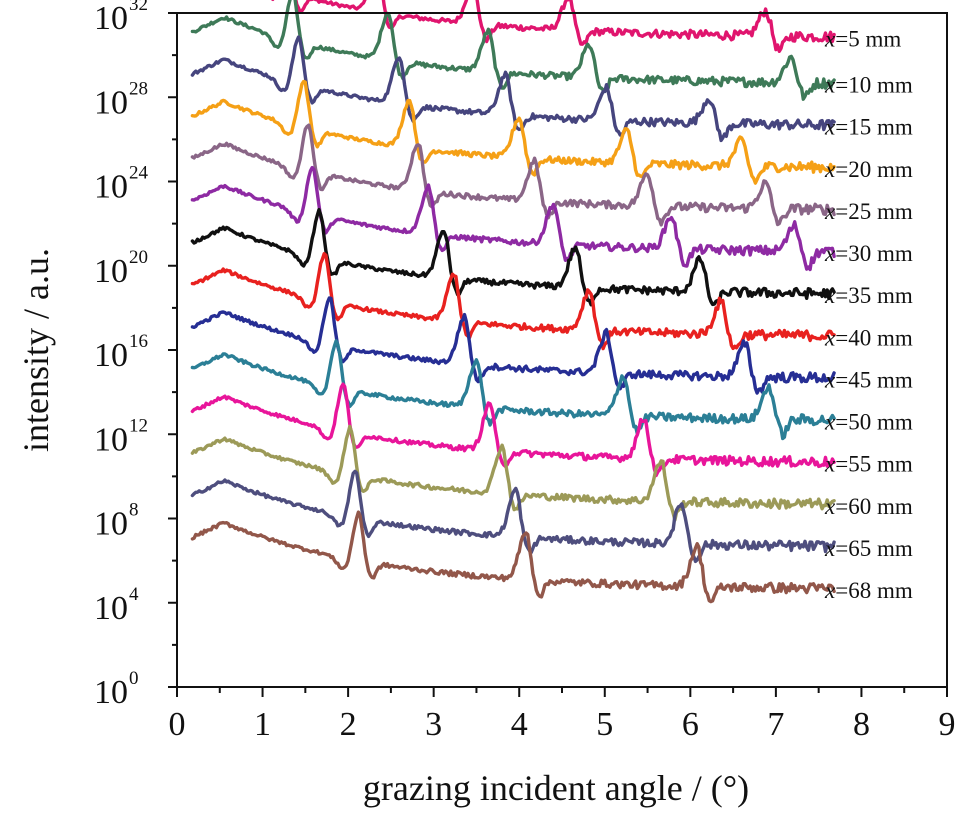 The image size is (972, 819). What do you see at coordinates (138, 257) in the screenshot?
I see `y-tick-exponent: 20` at bounding box center [138, 257].